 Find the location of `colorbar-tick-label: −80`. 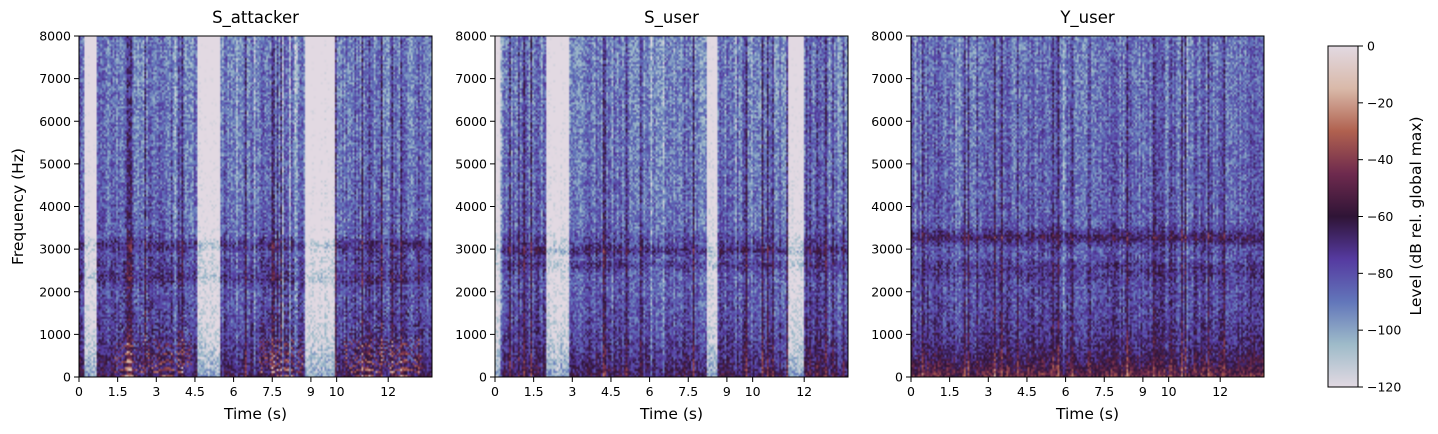

colorbar-tick-label: −80 is located at coordinates (1380, 273).